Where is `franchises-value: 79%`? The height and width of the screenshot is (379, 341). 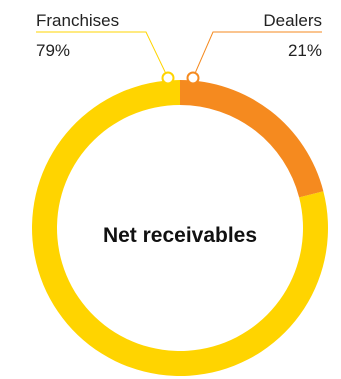
franchises-value: 79% is located at coordinates (53, 50).